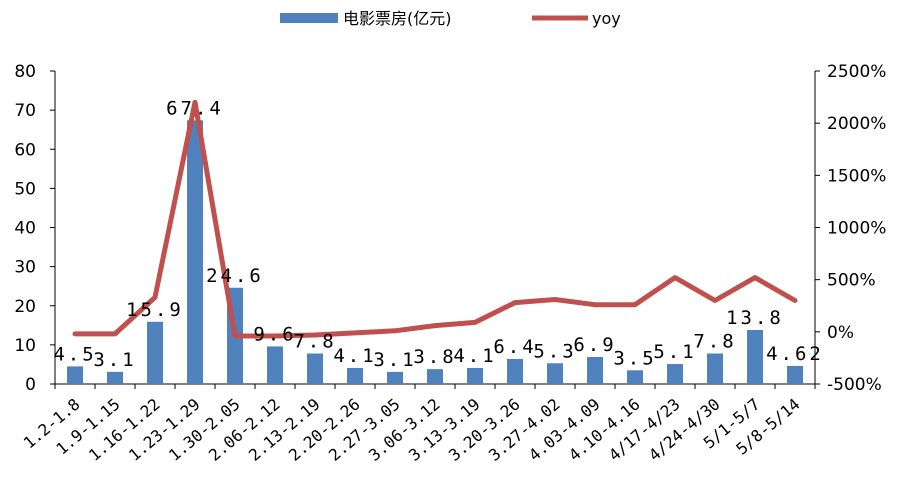  I want to click on bar-data-label: 5.3, so click(554, 351).